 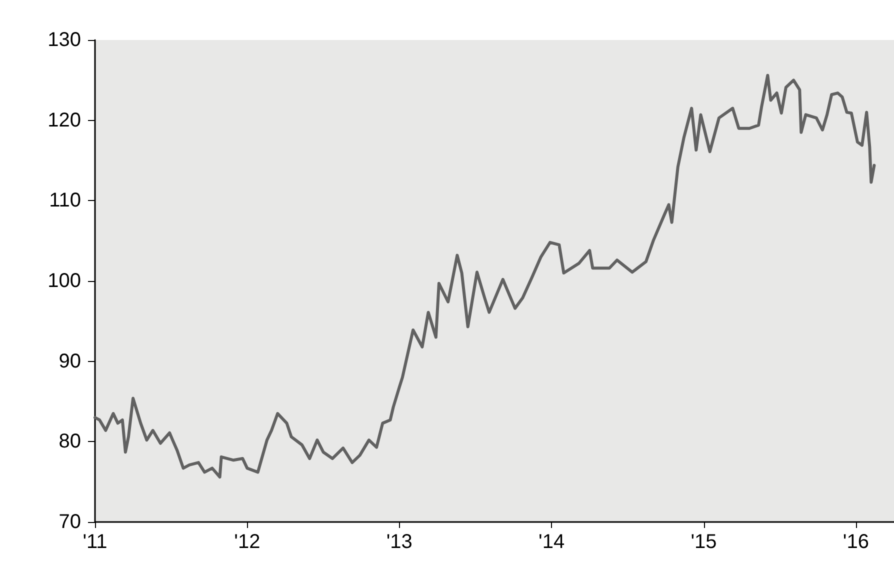 What do you see at coordinates (64, 120) in the screenshot?
I see `y-tick-label: 120` at bounding box center [64, 120].